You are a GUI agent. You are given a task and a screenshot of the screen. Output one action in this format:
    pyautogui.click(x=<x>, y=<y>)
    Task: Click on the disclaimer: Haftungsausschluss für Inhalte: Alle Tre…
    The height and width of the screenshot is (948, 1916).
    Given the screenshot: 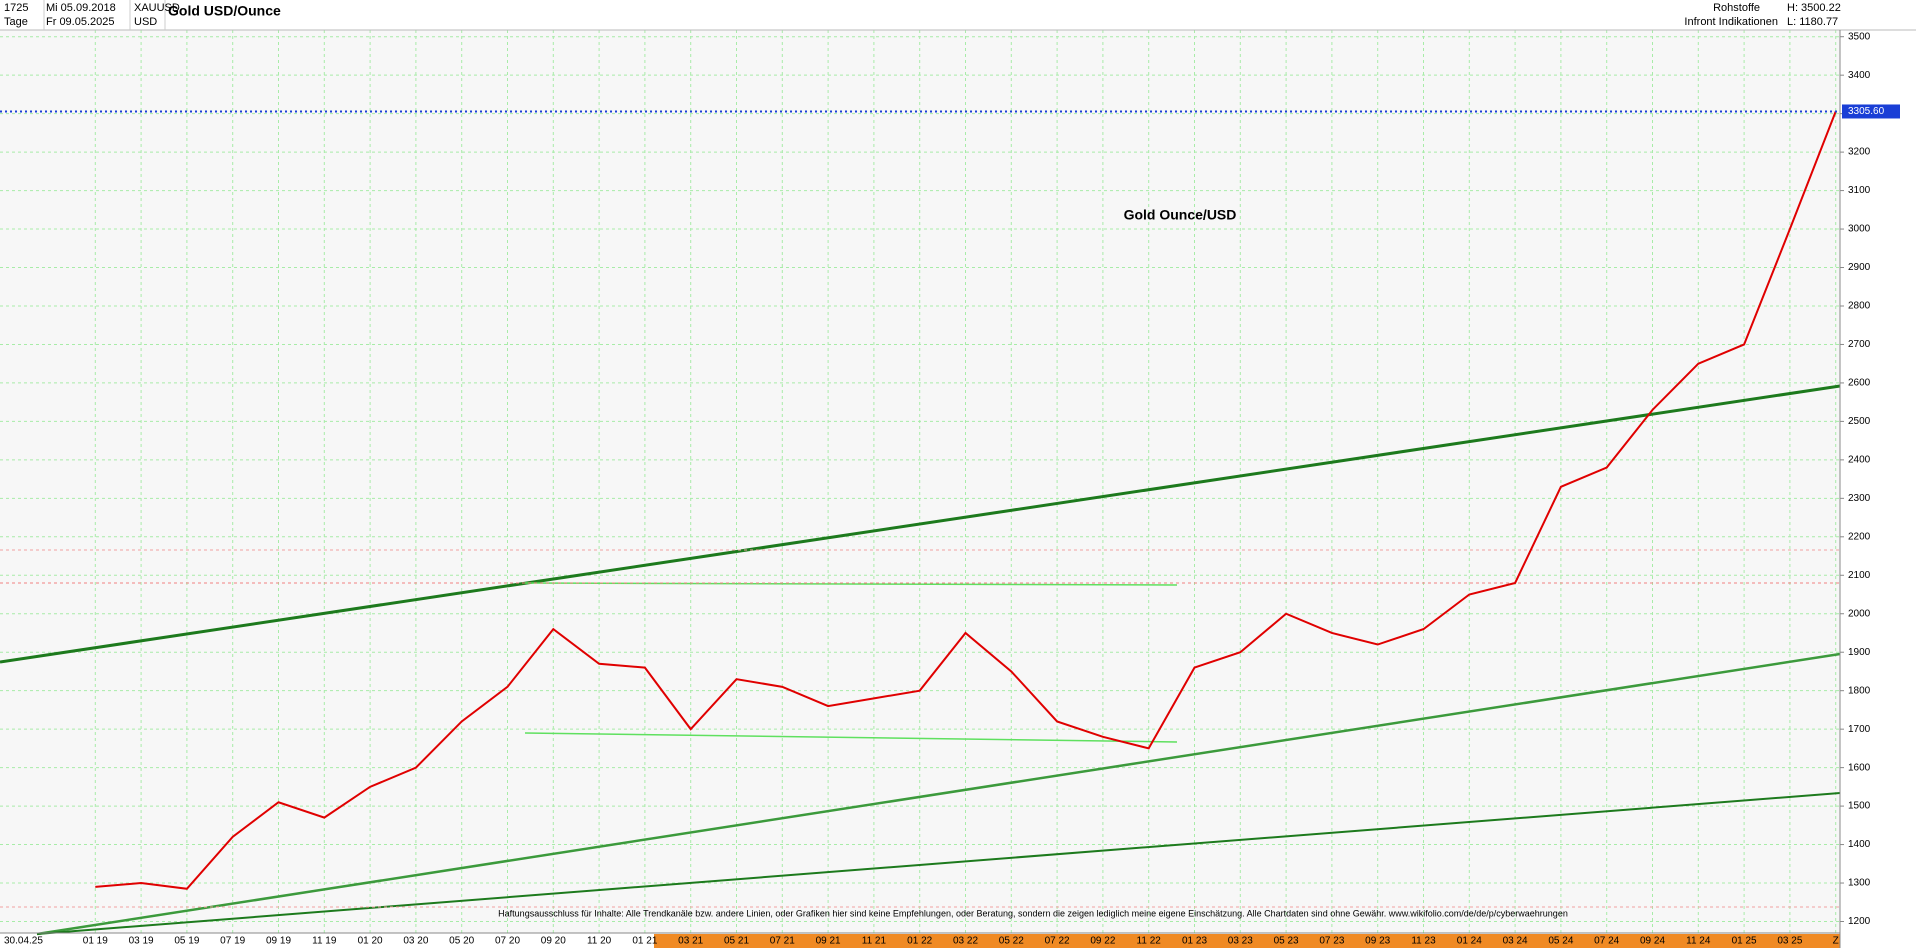 What is the action you would take?
    pyautogui.click(x=1033, y=913)
    